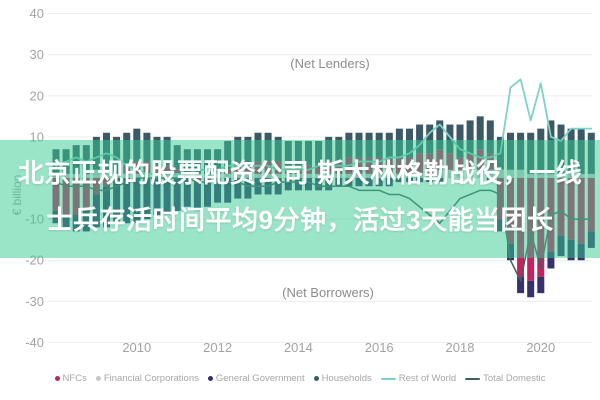 The height and width of the screenshot is (400, 600). What do you see at coordinates (460, 347) in the screenshot?
I see `x-tick-label: 2018` at bounding box center [460, 347].